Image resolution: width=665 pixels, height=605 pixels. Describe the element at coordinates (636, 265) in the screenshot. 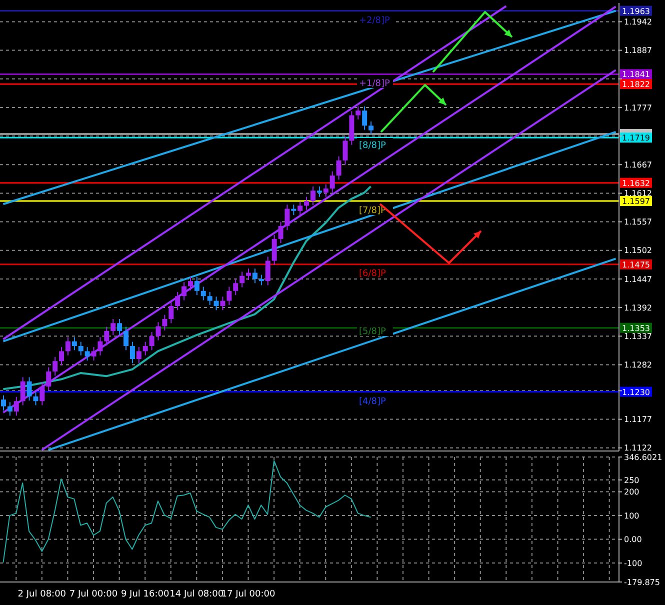

I see `ref-line-label: 1.1475` at that location.